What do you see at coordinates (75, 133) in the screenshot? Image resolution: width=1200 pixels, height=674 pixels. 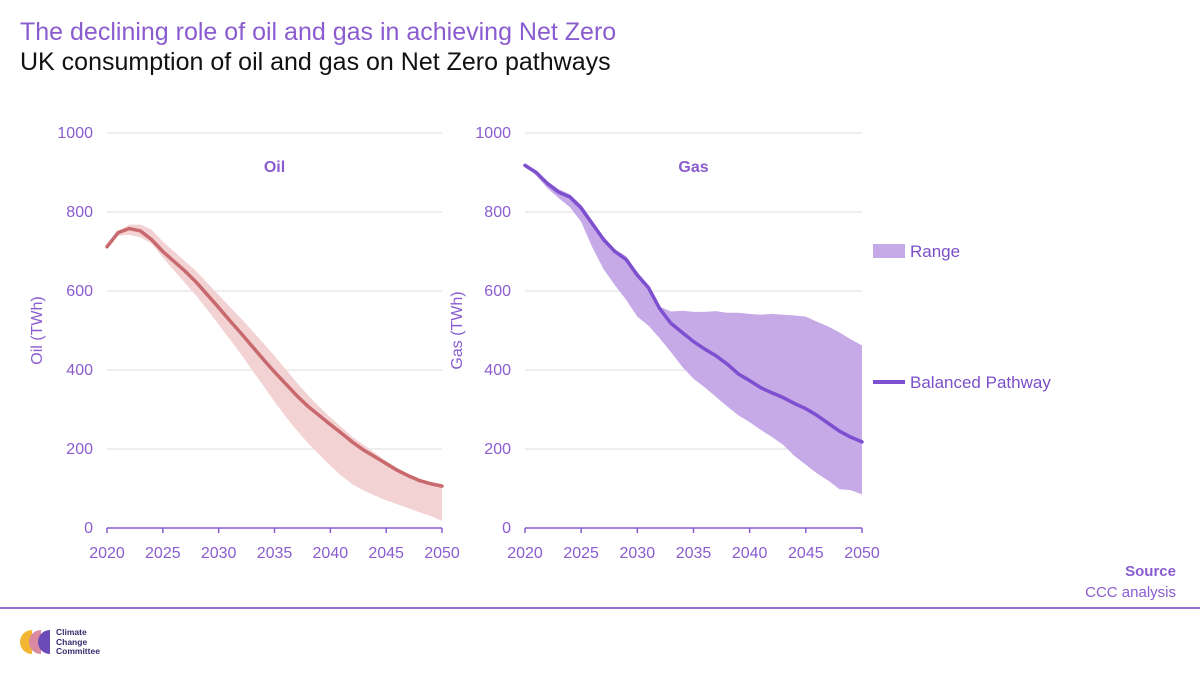 I see `oil-y-tick-label: 1000` at bounding box center [75, 133].